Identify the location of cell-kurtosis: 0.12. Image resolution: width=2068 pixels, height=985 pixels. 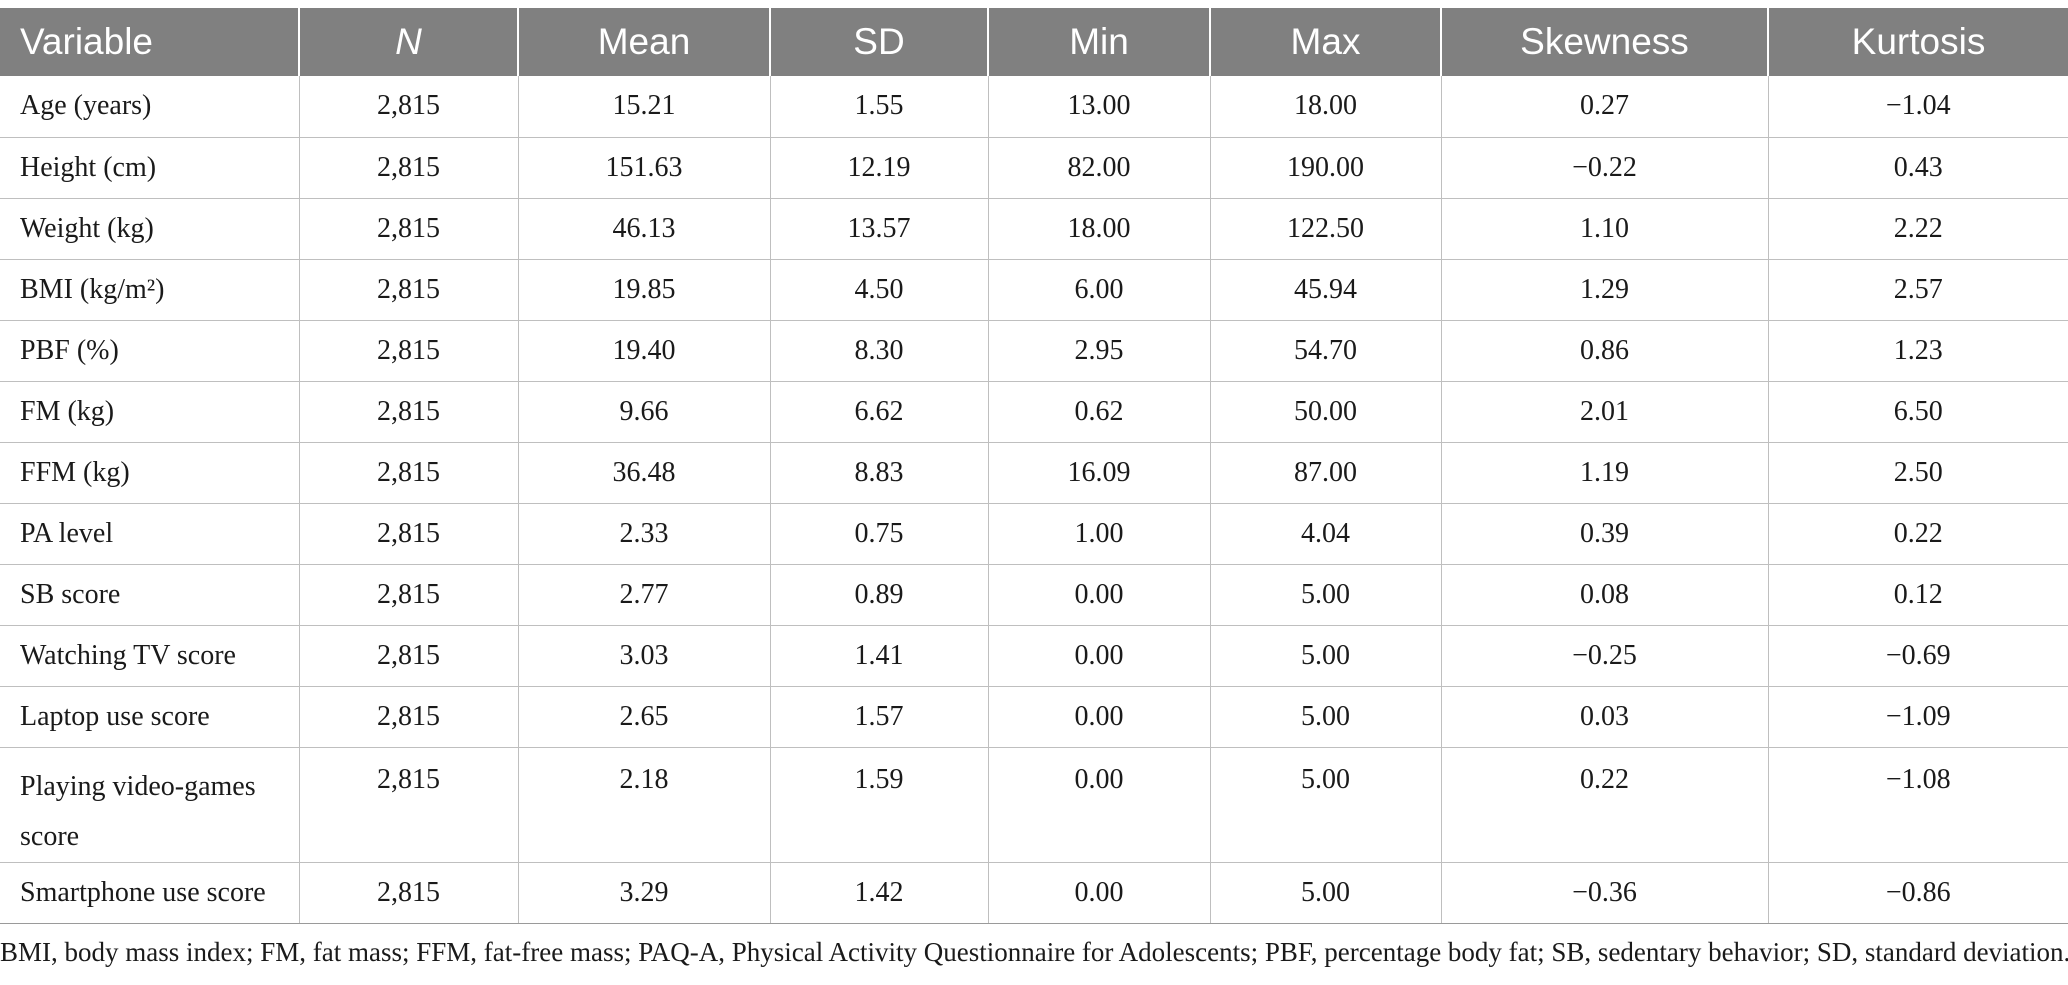
(1917, 595).